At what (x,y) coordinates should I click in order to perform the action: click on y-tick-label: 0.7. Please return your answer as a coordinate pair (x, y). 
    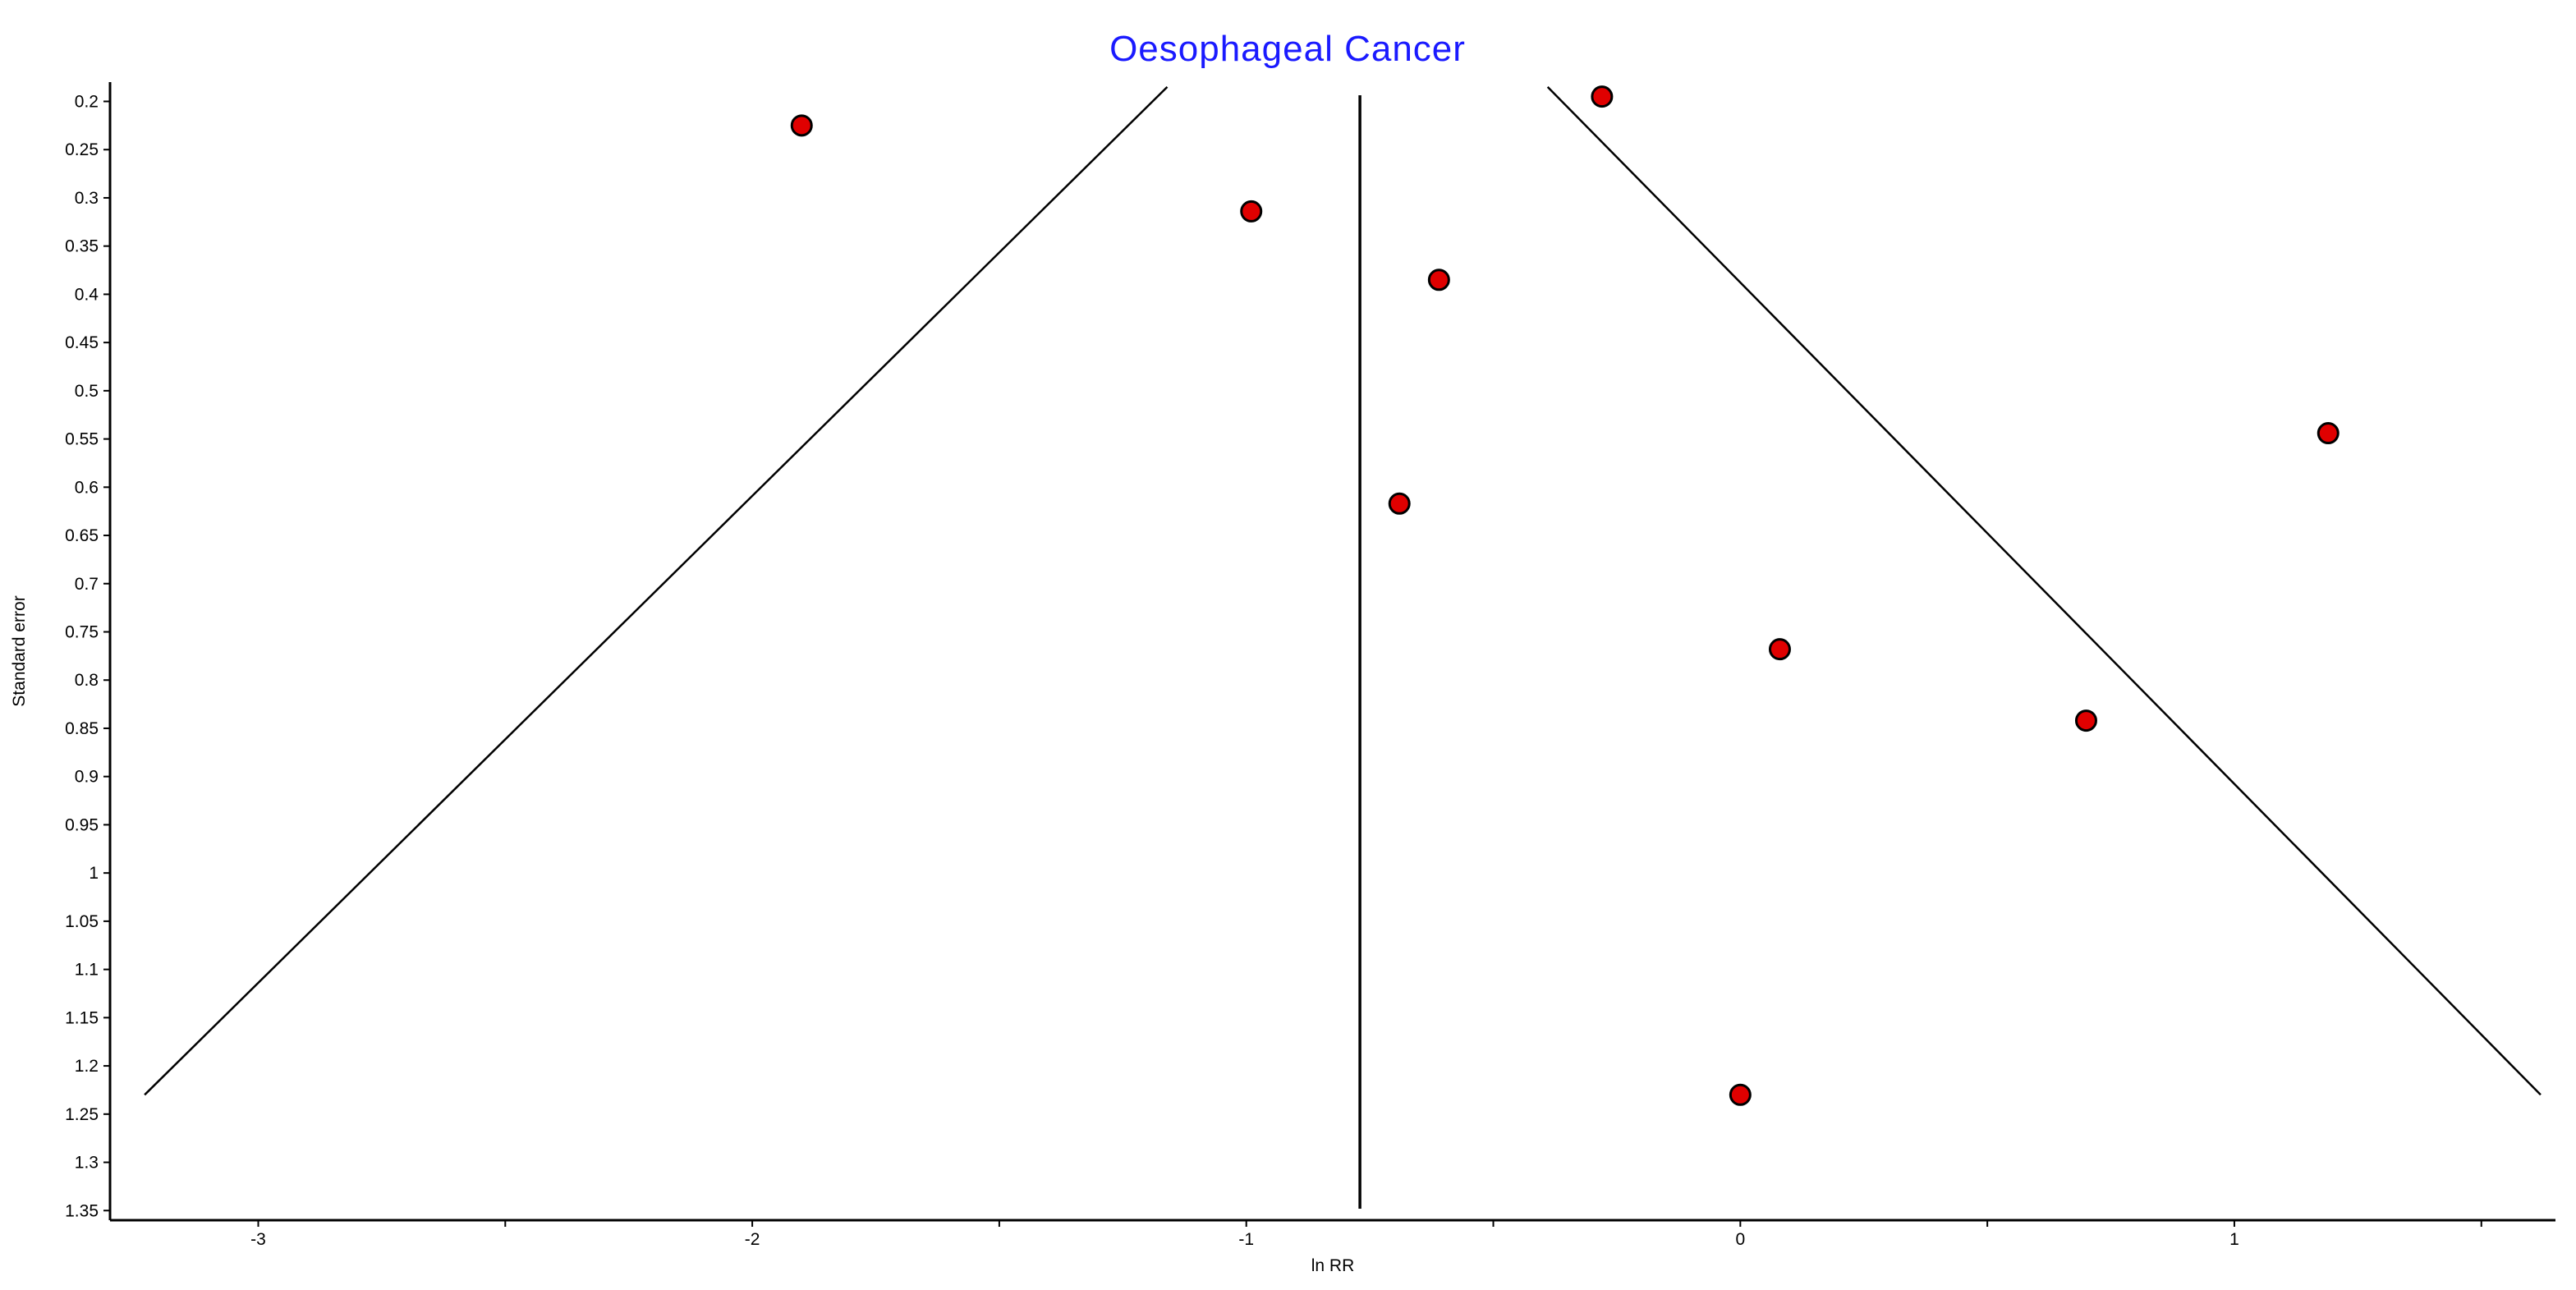
    Looking at the image, I should click on (87, 584).